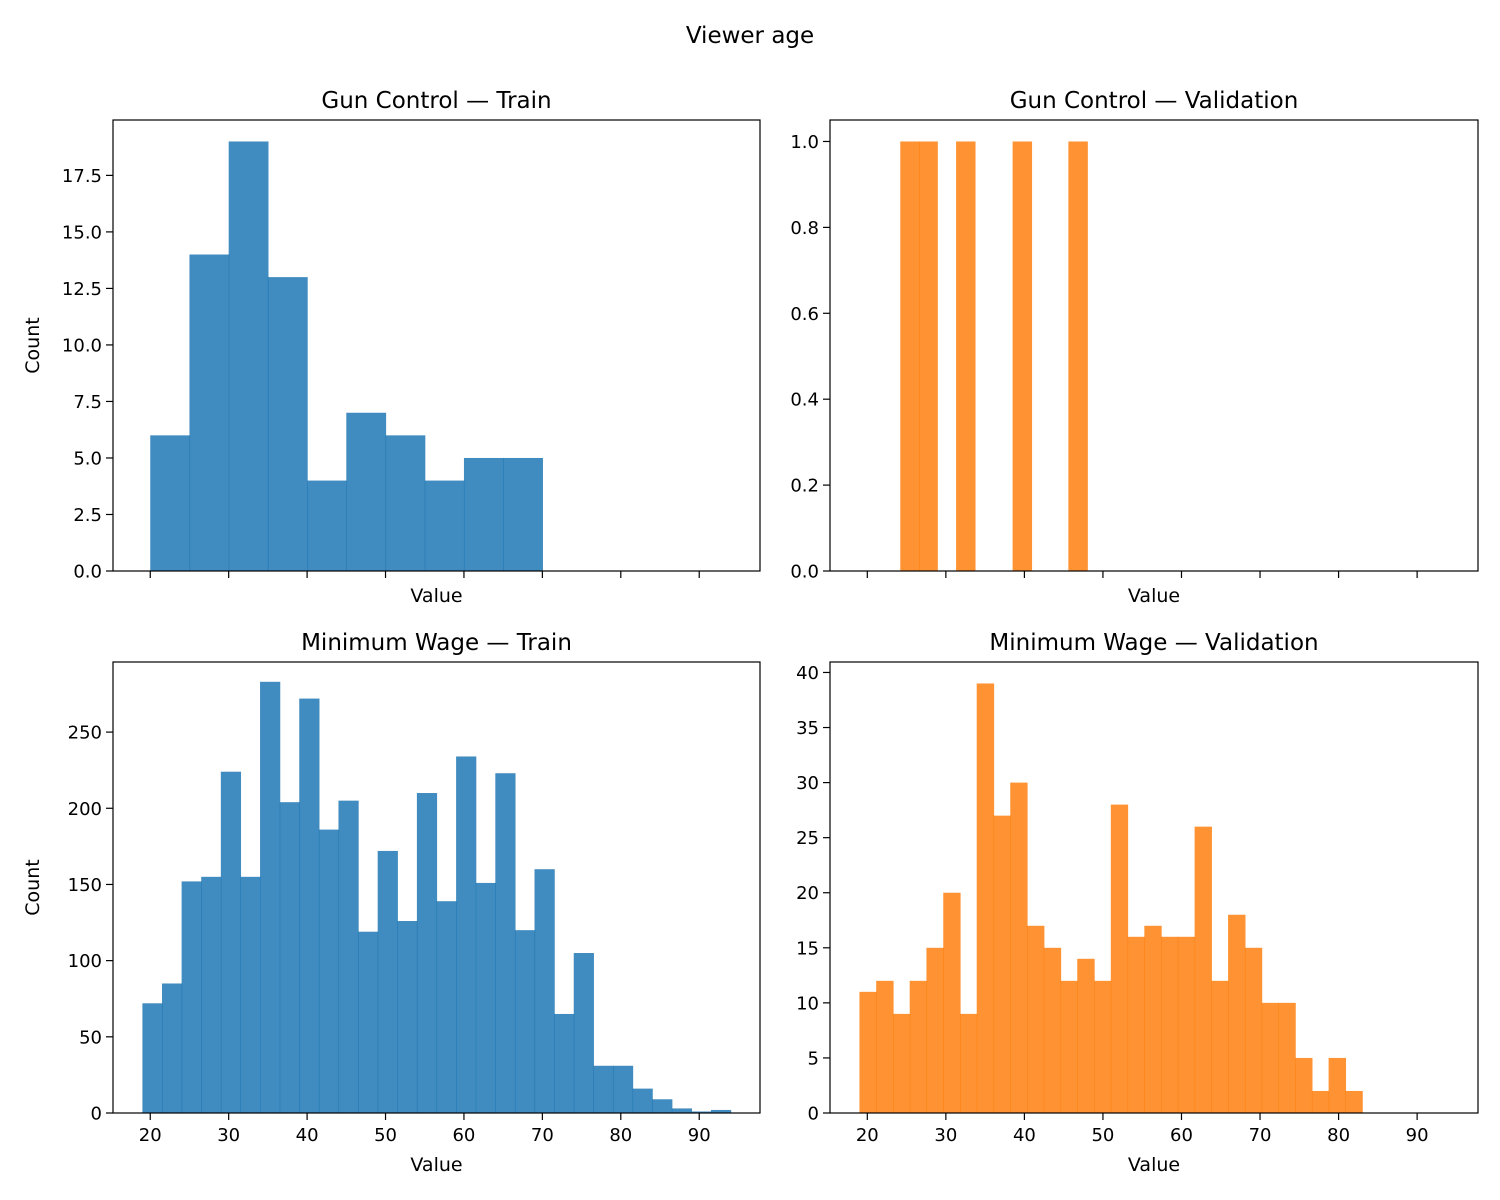 This screenshot has width=1500, height=1200. Describe the element at coordinates (807, 673) in the screenshot. I see `minimum-wage-validation-ytick-label: 40` at that location.